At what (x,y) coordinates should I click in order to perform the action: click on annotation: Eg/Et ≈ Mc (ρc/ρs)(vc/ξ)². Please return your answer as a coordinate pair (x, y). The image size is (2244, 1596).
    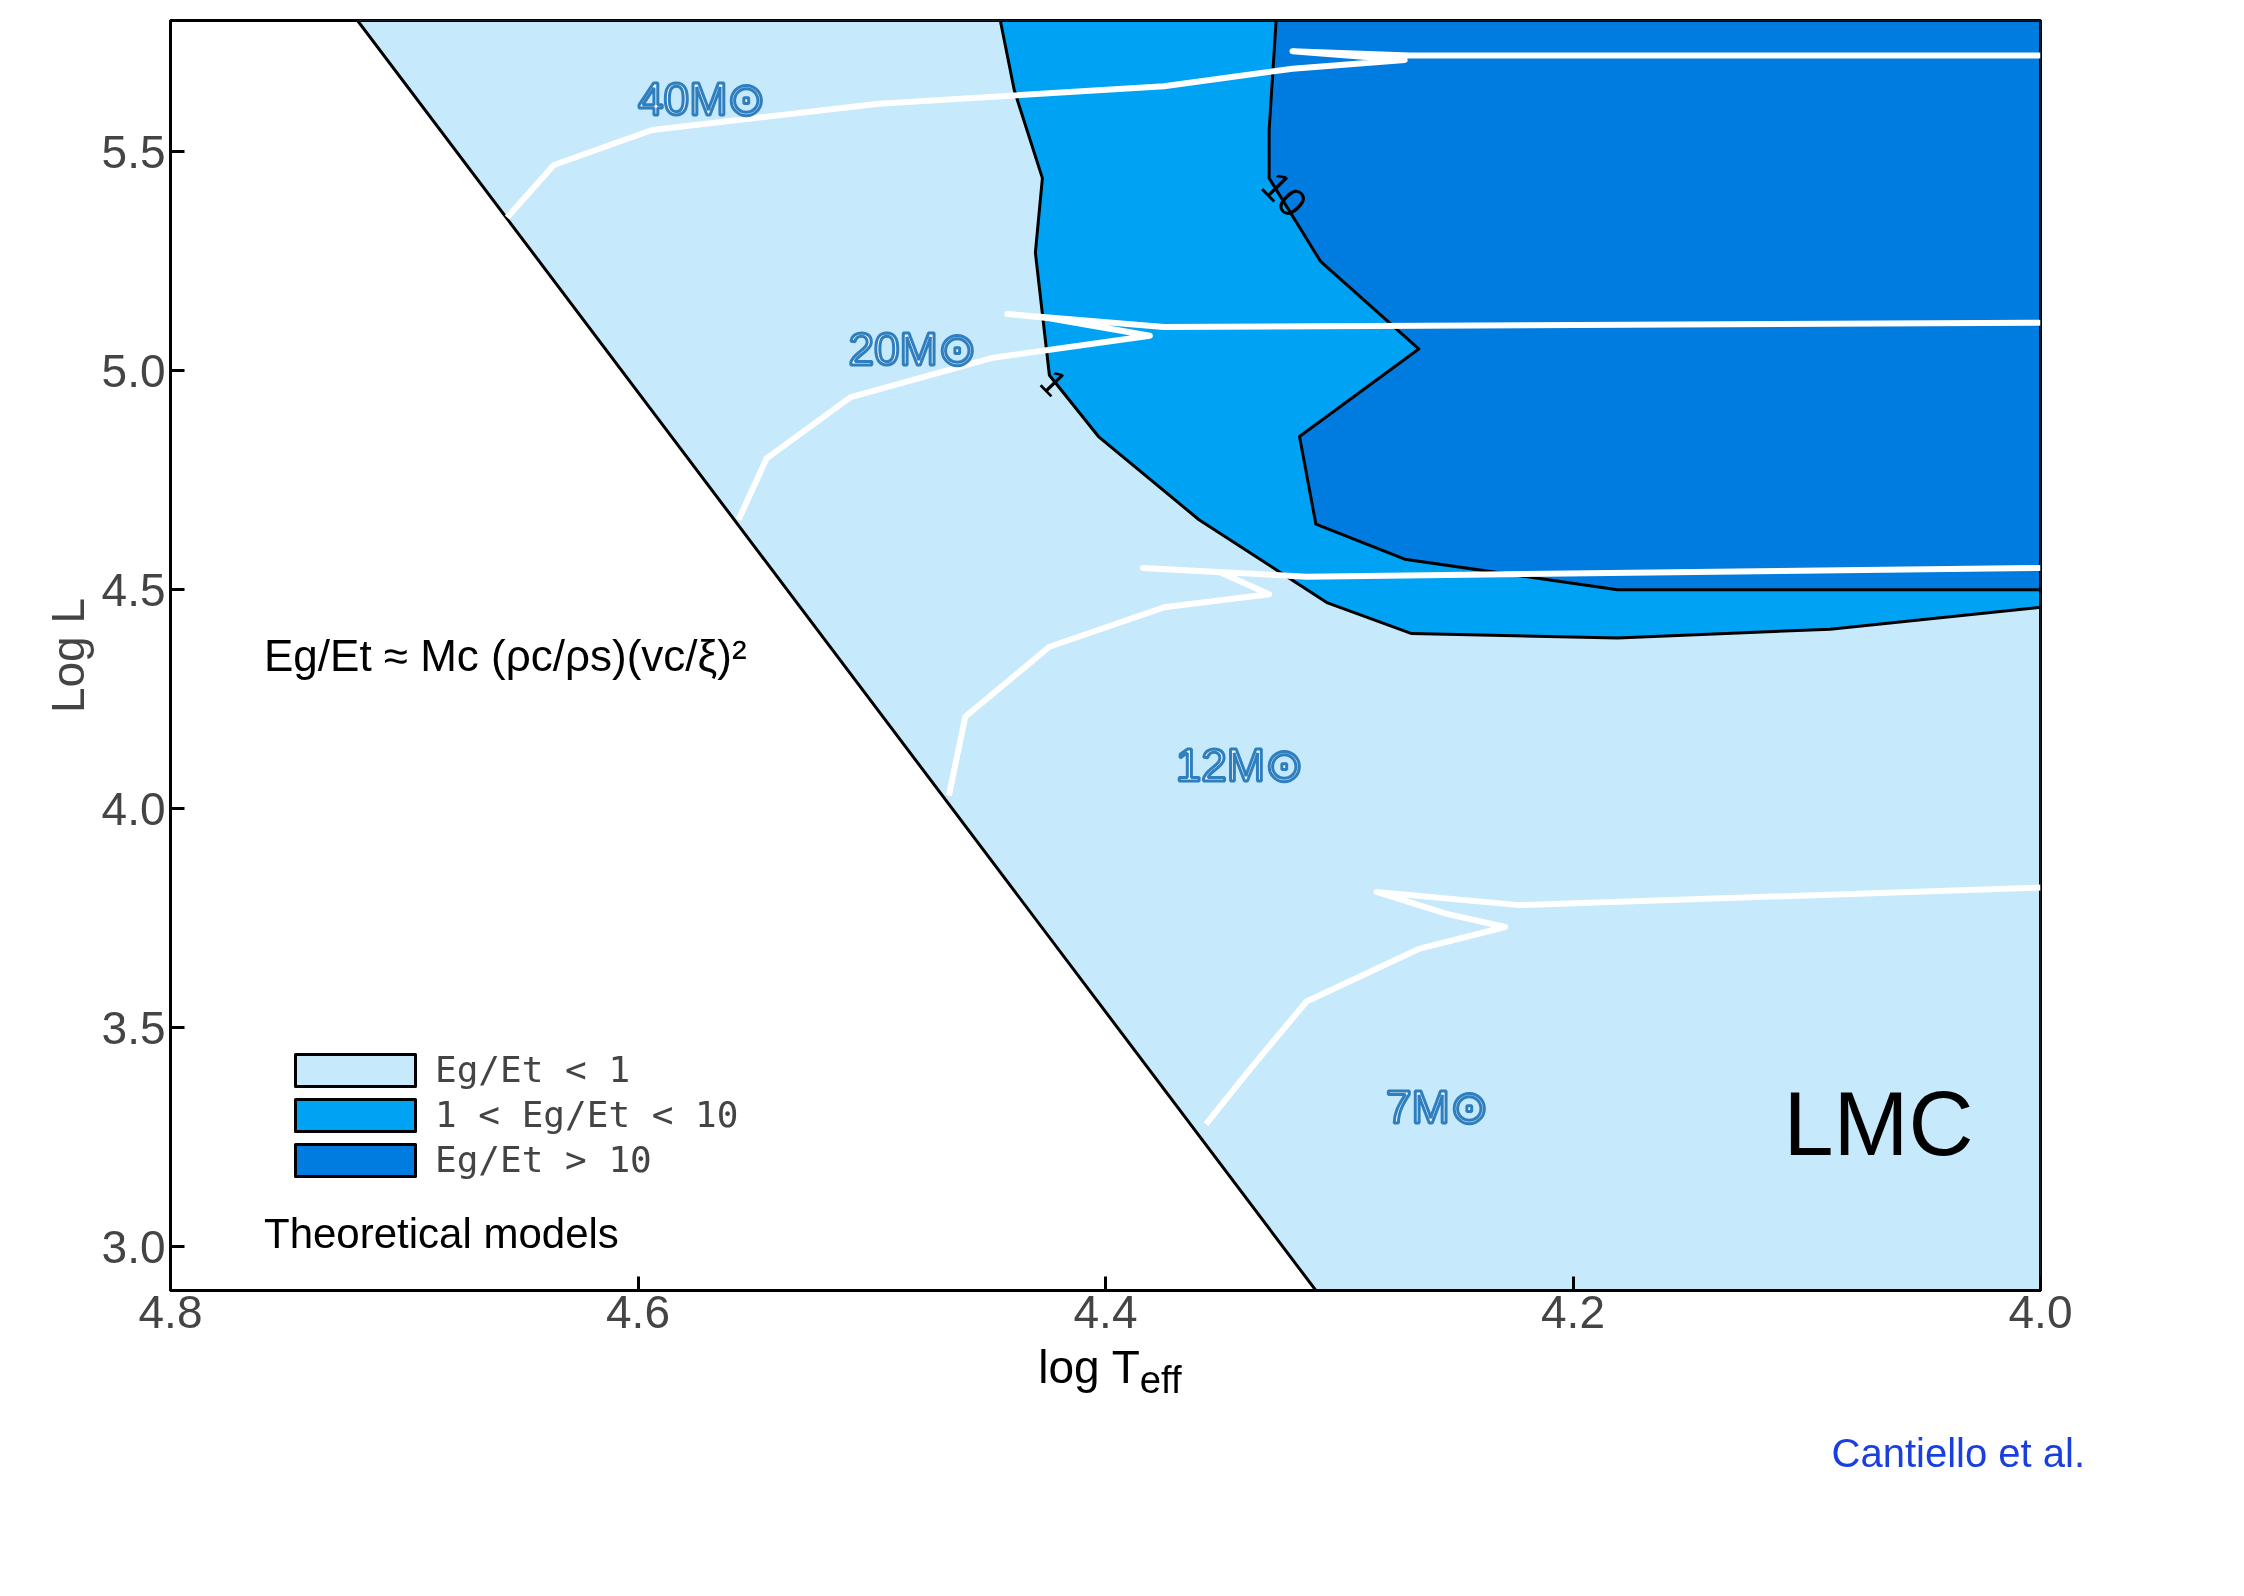
    Looking at the image, I should click on (505, 655).